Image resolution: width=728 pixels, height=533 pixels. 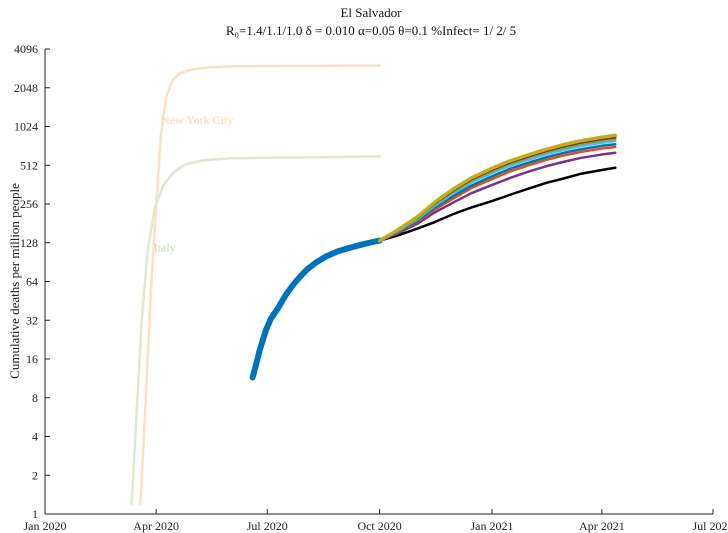 I want to click on chart-title: El Salvador, so click(x=371, y=12).